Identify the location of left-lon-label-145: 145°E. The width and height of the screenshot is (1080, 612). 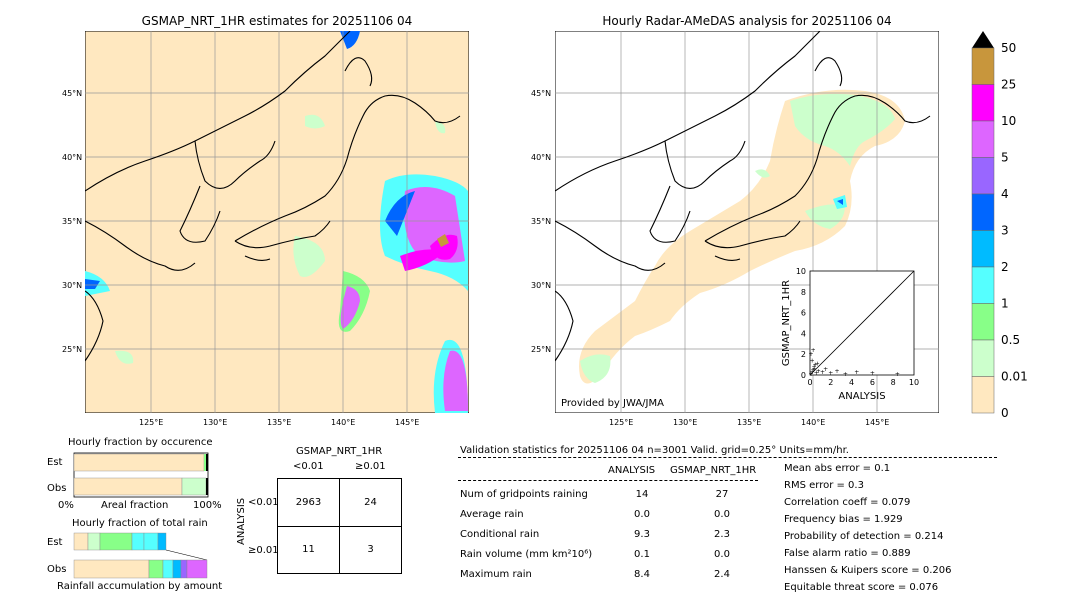
(407, 422).